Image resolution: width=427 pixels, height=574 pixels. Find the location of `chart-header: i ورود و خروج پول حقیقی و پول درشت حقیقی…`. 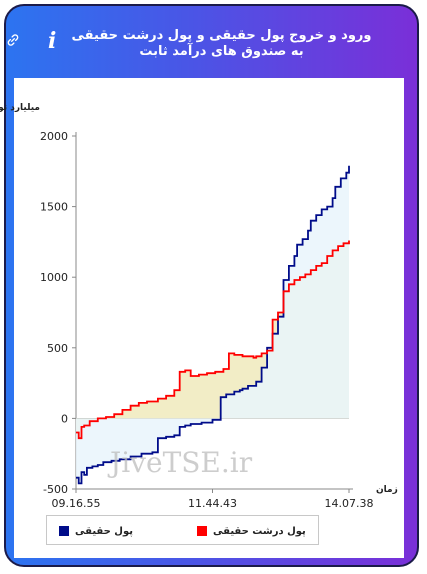

chart-header: i ورود و خروج پول حقیقی و پول درشت حقیقی… is located at coordinates (211, 42).